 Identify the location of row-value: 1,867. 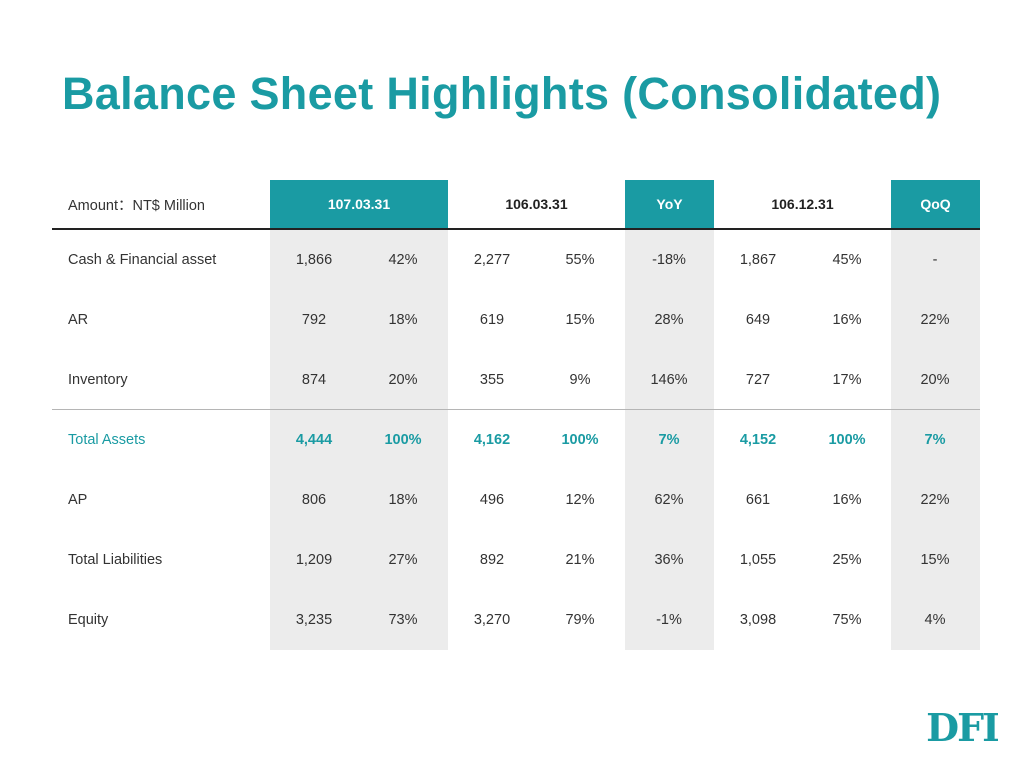
(758, 260).